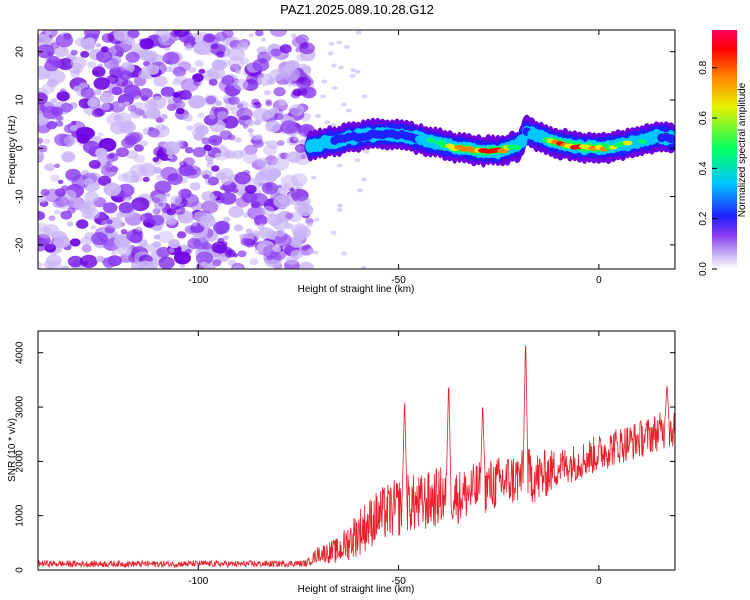  What do you see at coordinates (703, 218) in the screenshot?
I see `colorbar-tick-label: 0.2` at bounding box center [703, 218].